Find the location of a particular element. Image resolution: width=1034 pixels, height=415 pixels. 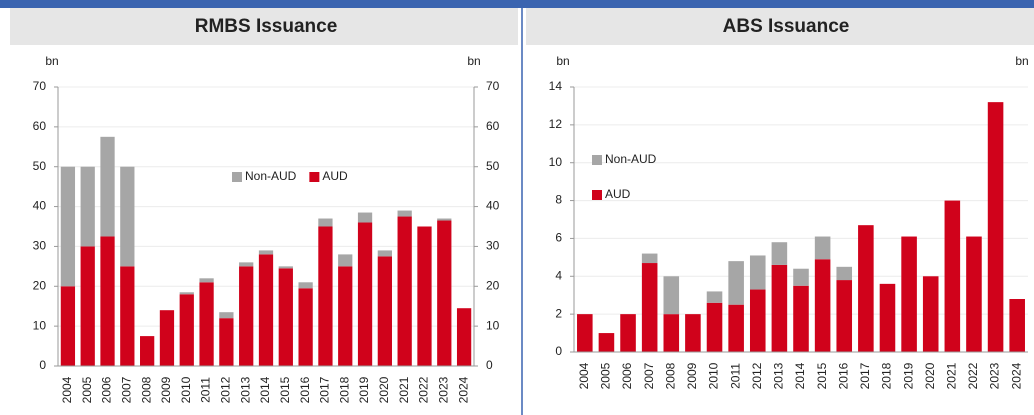

y2-tick-label: 20 is located at coordinates (493, 285).